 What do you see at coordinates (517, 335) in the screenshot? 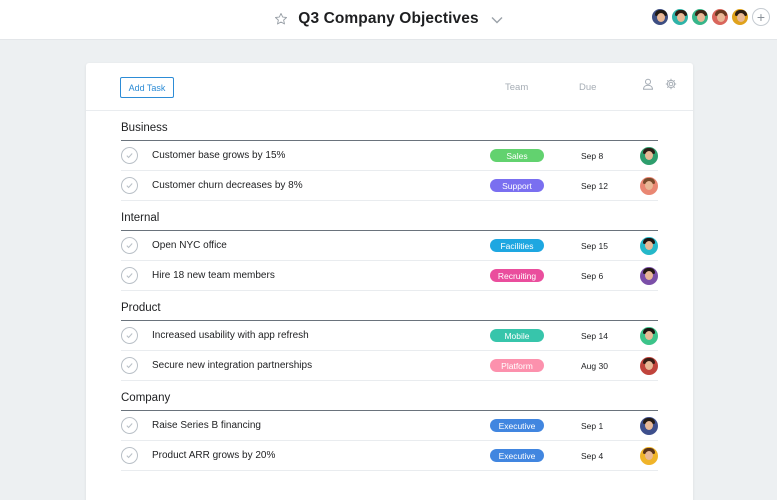
I see `team-tag: Mobile` at bounding box center [517, 335].